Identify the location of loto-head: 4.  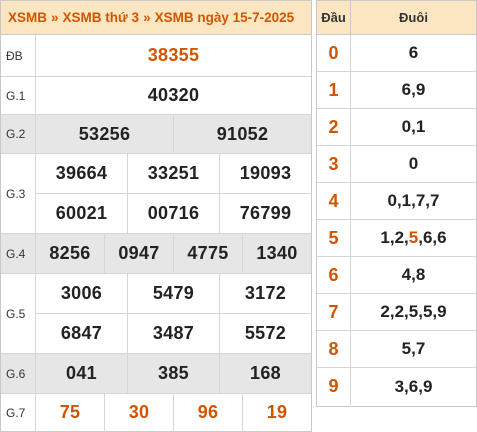
(334, 201).